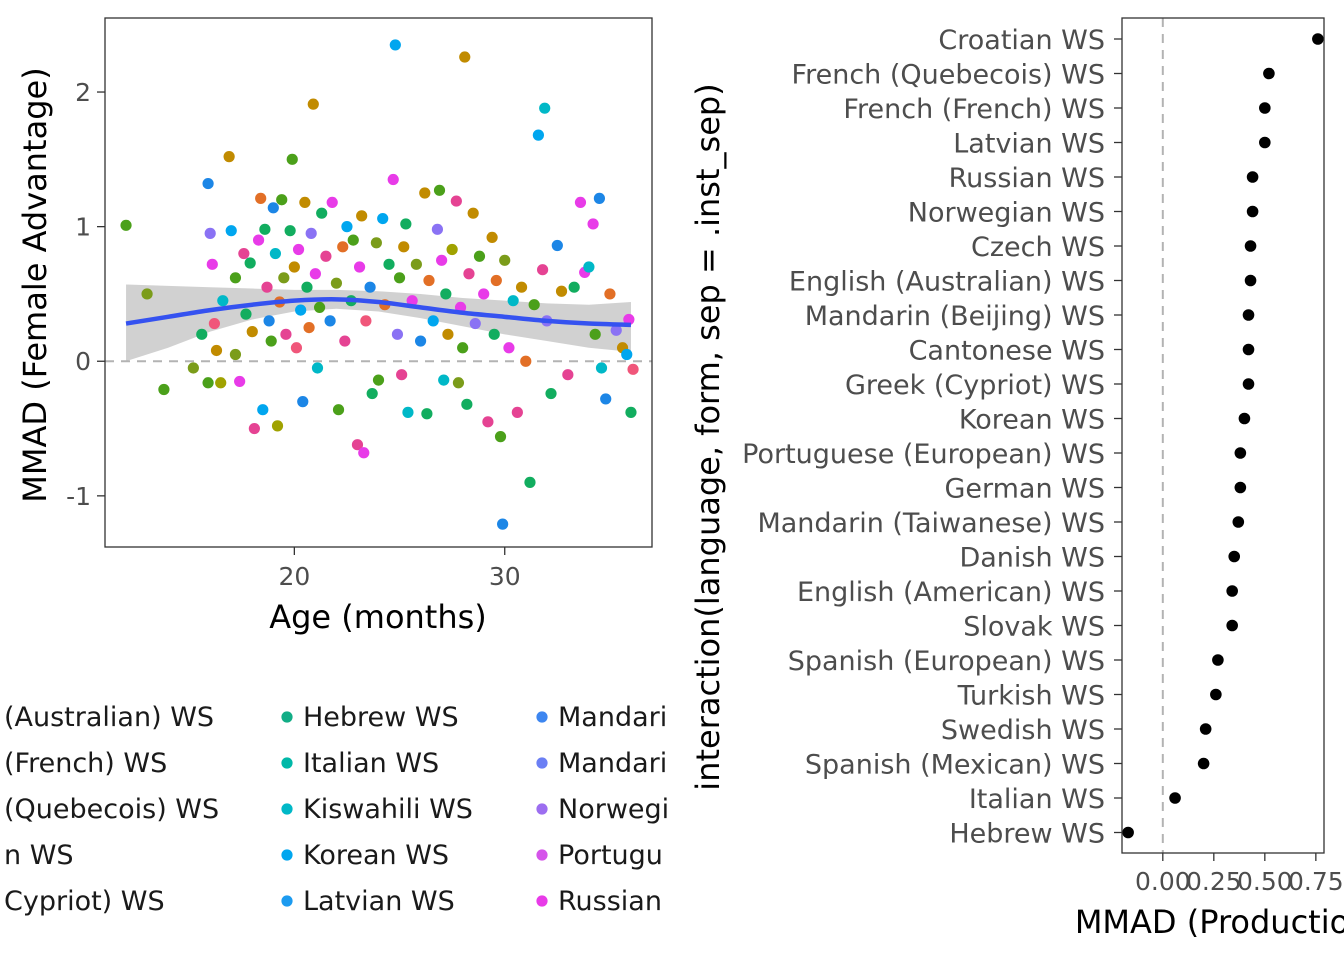 The image size is (1344, 960). I want to click on category-label: French (Quebecois) WS, so click(948, 75).